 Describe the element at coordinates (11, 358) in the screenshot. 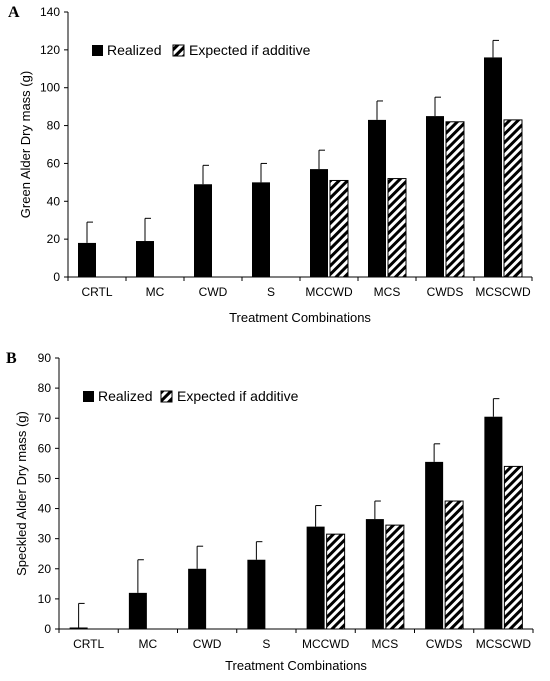

I see `panel-letter: B` at that location.